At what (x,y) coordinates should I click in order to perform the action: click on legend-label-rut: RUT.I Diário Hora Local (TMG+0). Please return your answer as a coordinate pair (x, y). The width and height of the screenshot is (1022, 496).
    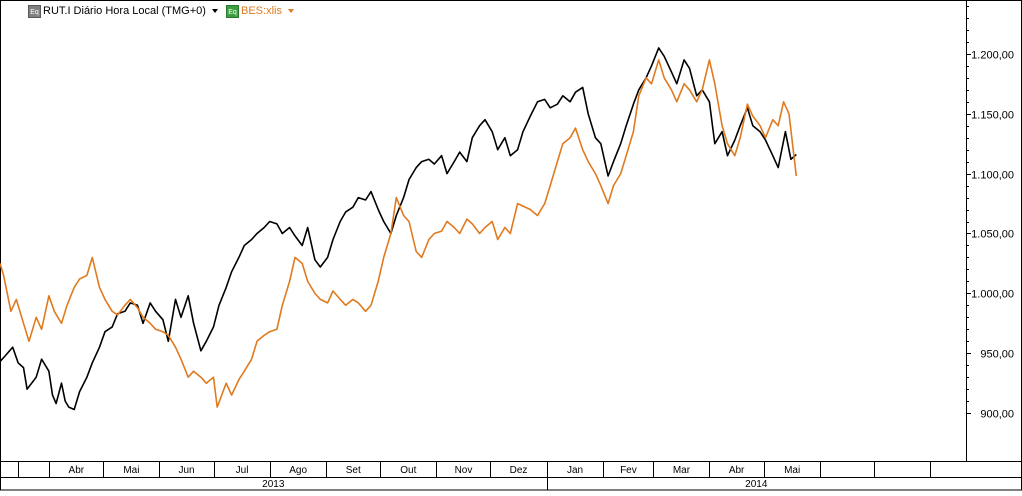
    Looking at the image, I should click on (124, 11).